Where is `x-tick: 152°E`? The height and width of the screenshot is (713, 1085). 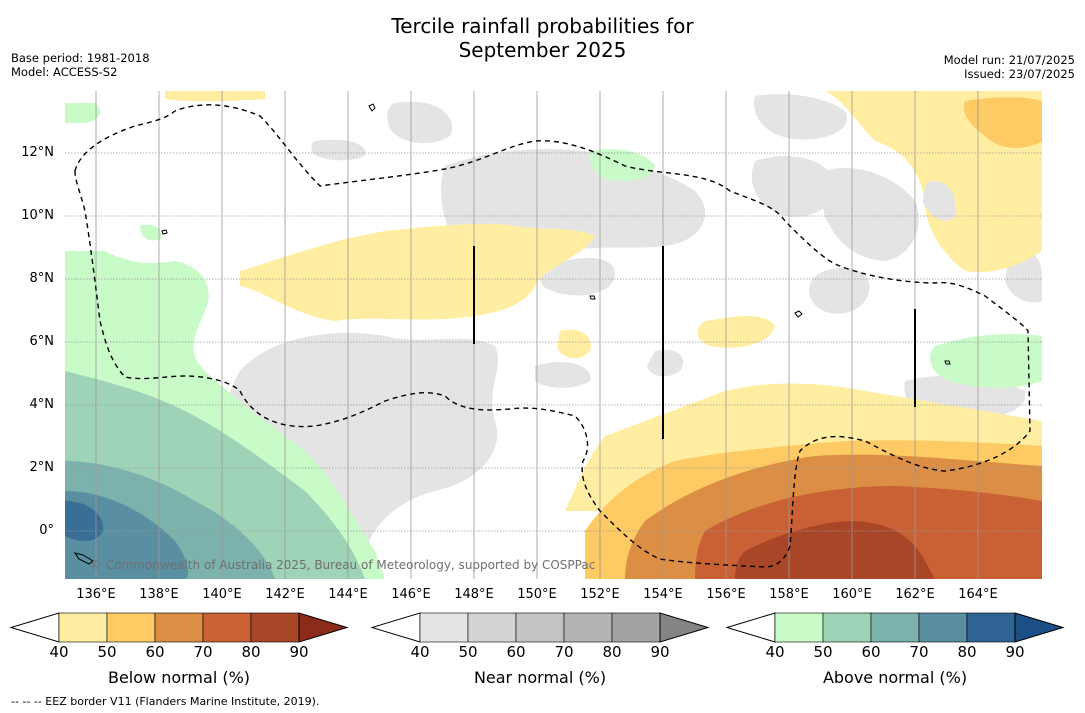
x-tick: 152°E is located at coordinates (600, 594).